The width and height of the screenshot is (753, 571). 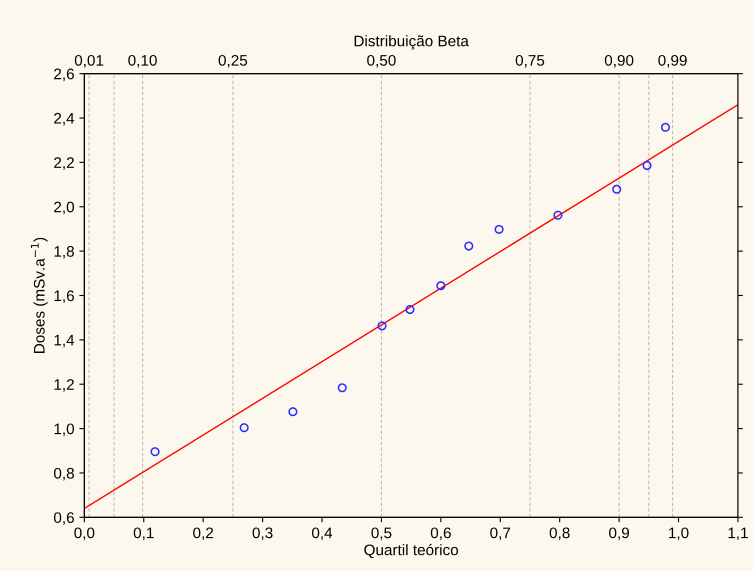 I want to click on y-tick-label: 0,8, so click(x=64, y=474).